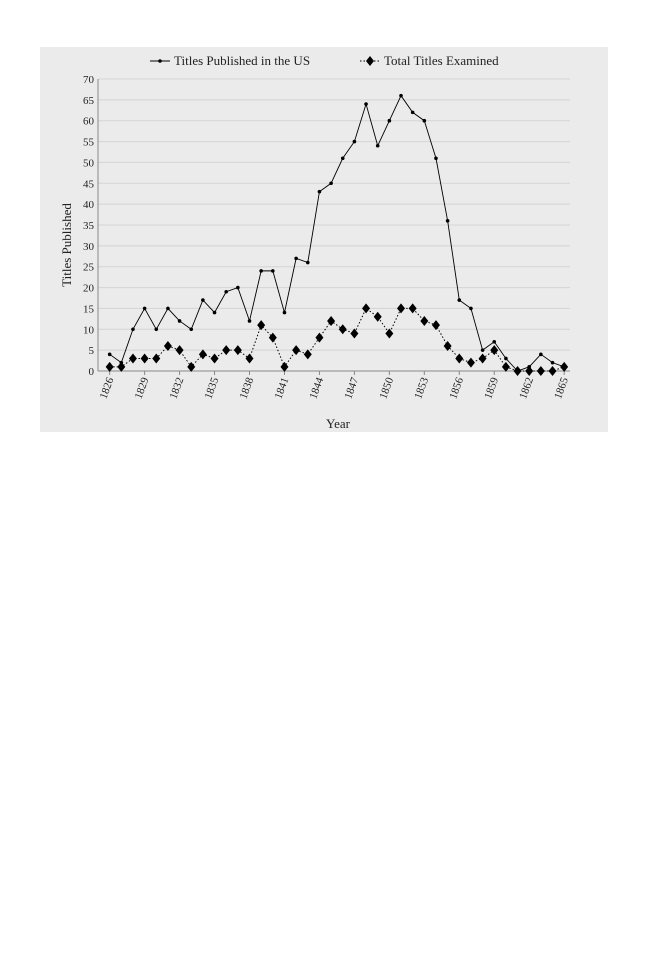 The width and height of the screenshot is (648, 977). What do you see at coordinates (89, 226) in the screenshot?
I see `y-tick-label: 35` at bounding box center [89, 226].